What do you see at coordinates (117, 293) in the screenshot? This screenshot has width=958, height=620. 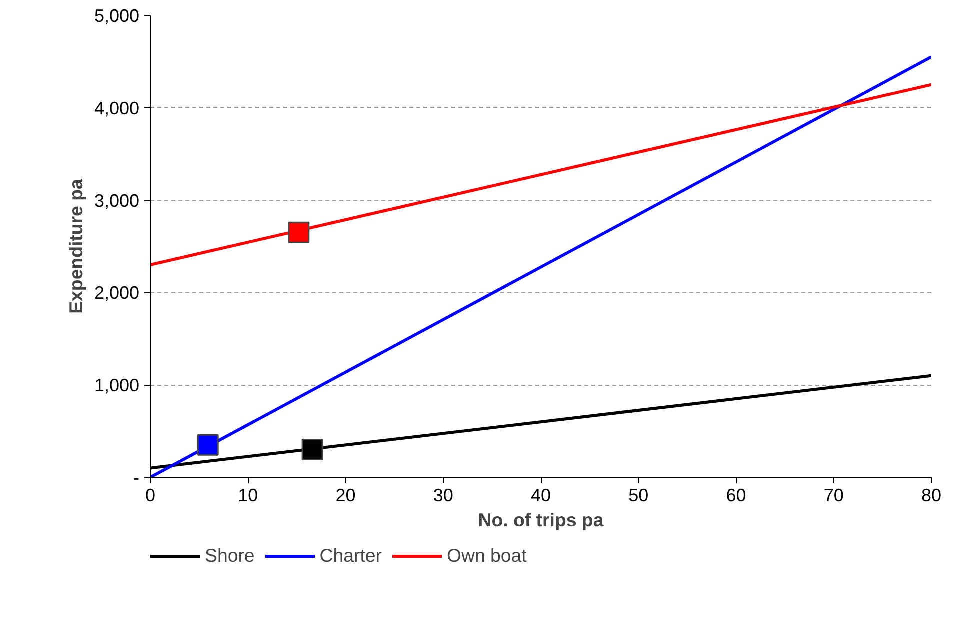 I see `y-tick-label: 2,000` at bounding box center [117, 293].